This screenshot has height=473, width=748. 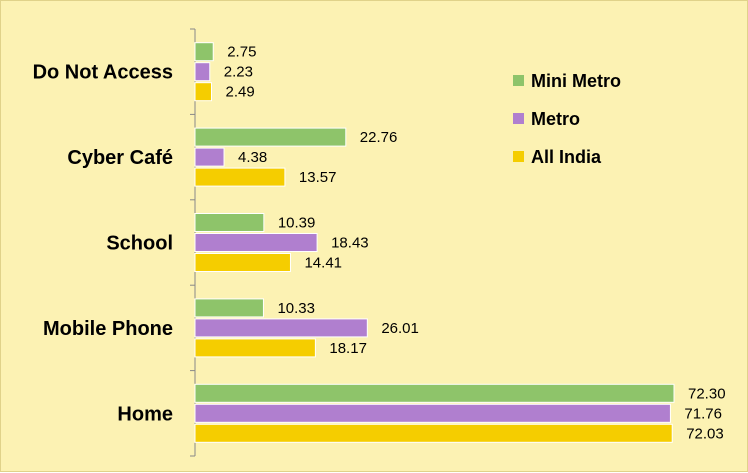 I want to click on data-label-mobile-phone-all-india: 18.17, so click(x=348, y=348).